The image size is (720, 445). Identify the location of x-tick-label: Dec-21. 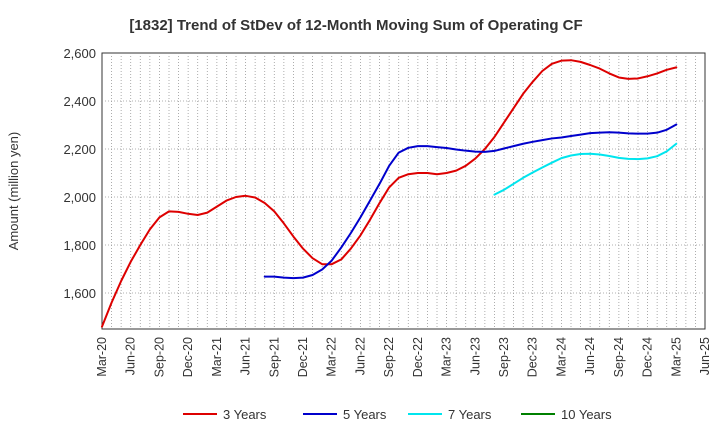
(303, 357).